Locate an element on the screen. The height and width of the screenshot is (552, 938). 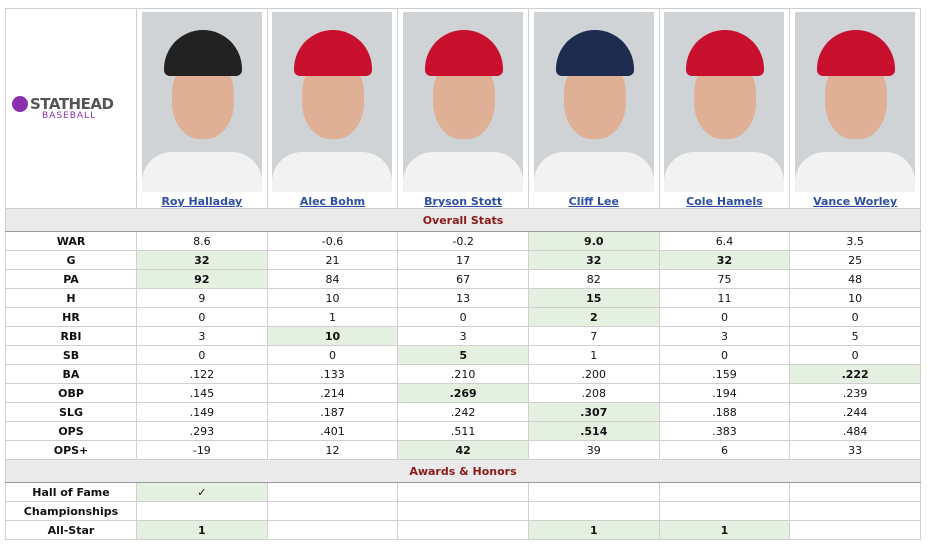
player-name: Vance Worley is located at coordinates (855, 201).